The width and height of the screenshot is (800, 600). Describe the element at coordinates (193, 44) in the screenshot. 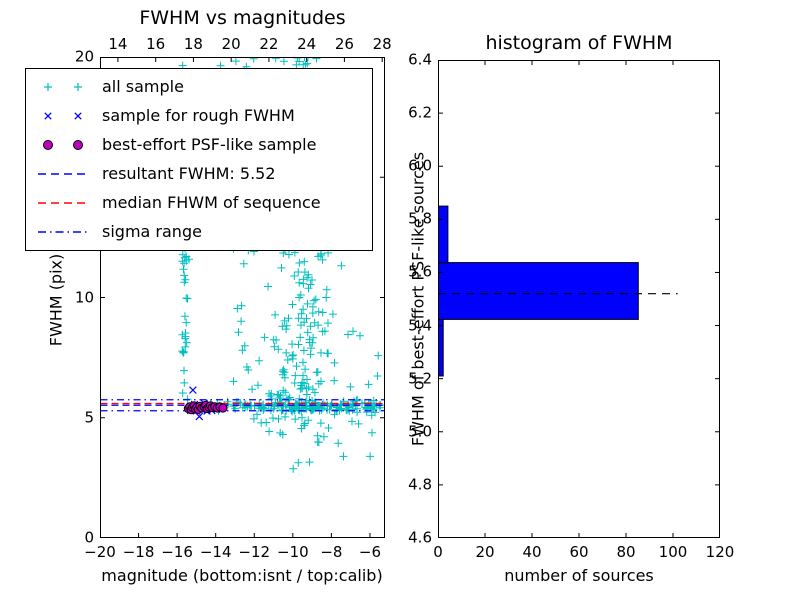

I see `left-top-tick-label: 18` at that location.